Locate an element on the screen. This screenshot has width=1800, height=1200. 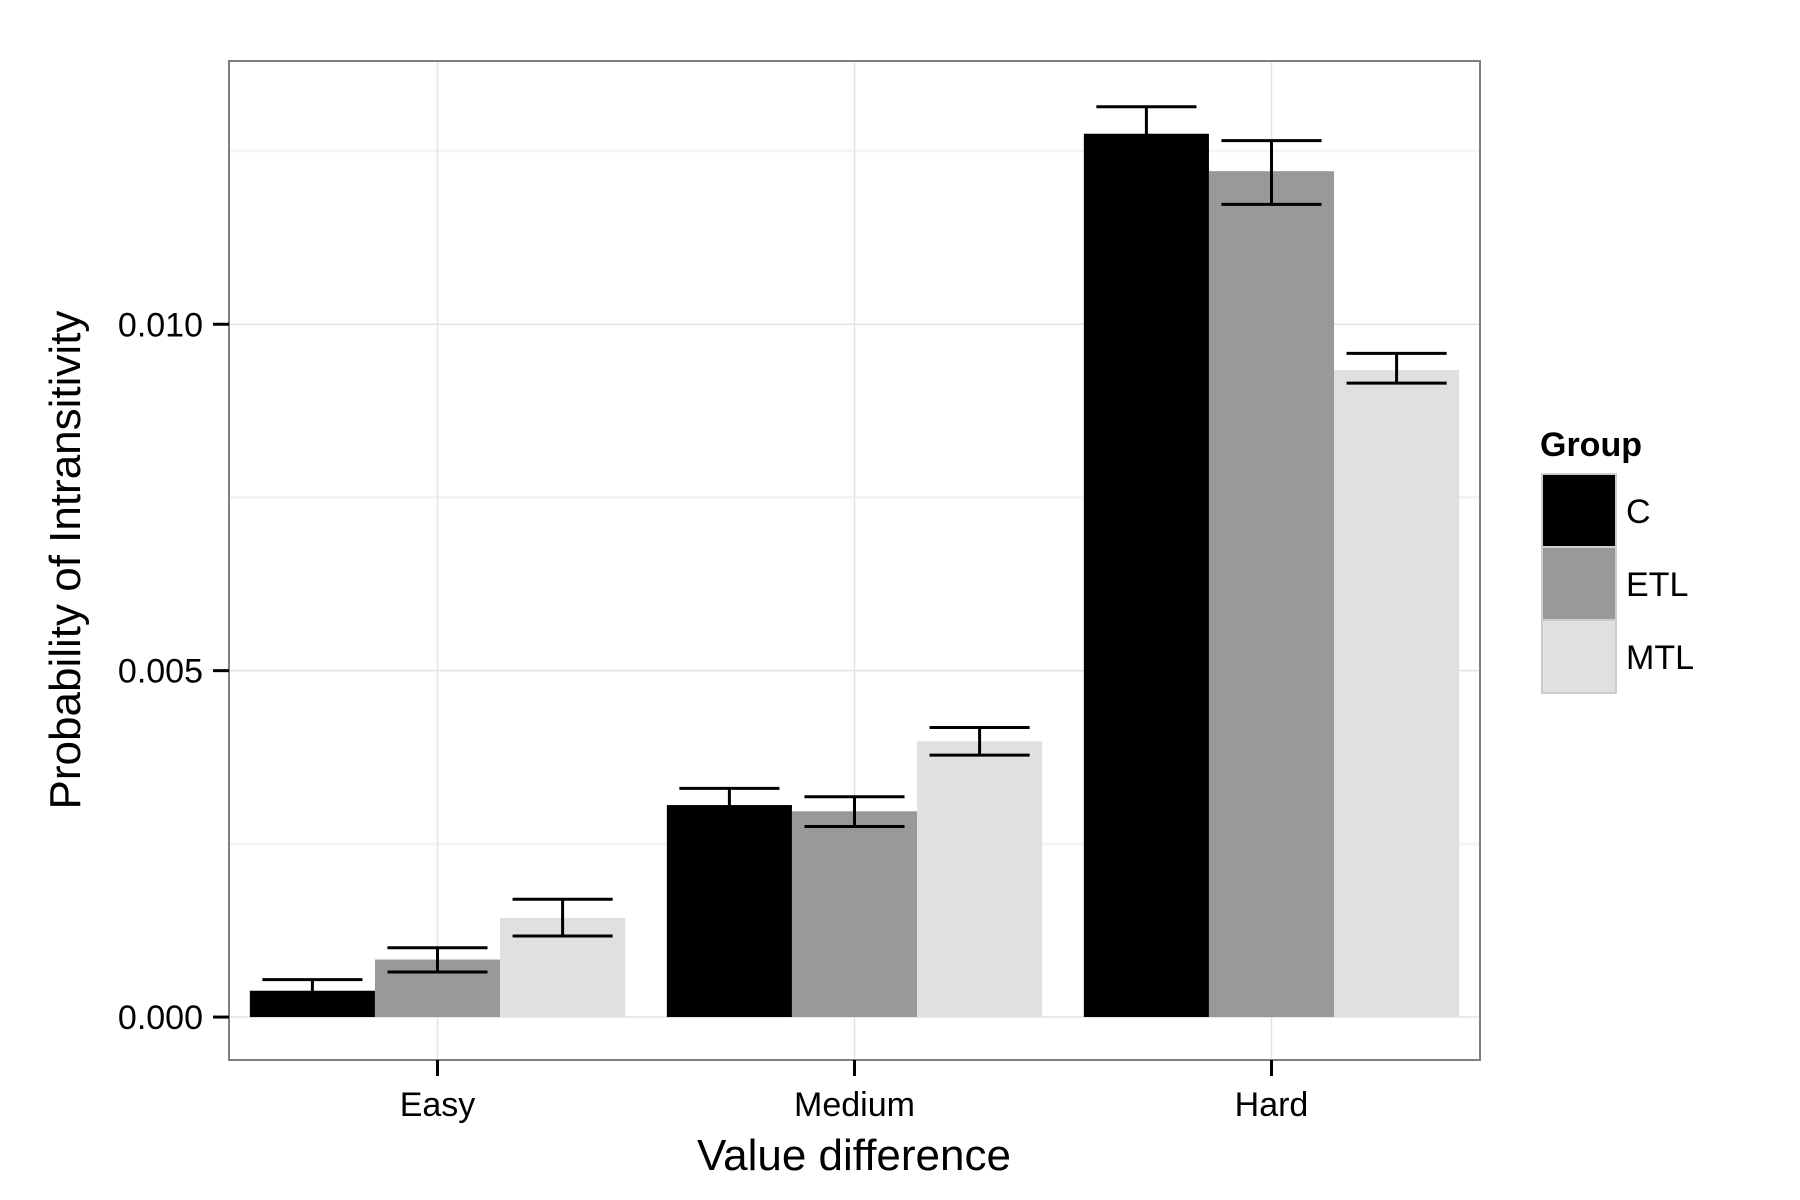
error-bar-c-easy is located at coordinates (312, 991).